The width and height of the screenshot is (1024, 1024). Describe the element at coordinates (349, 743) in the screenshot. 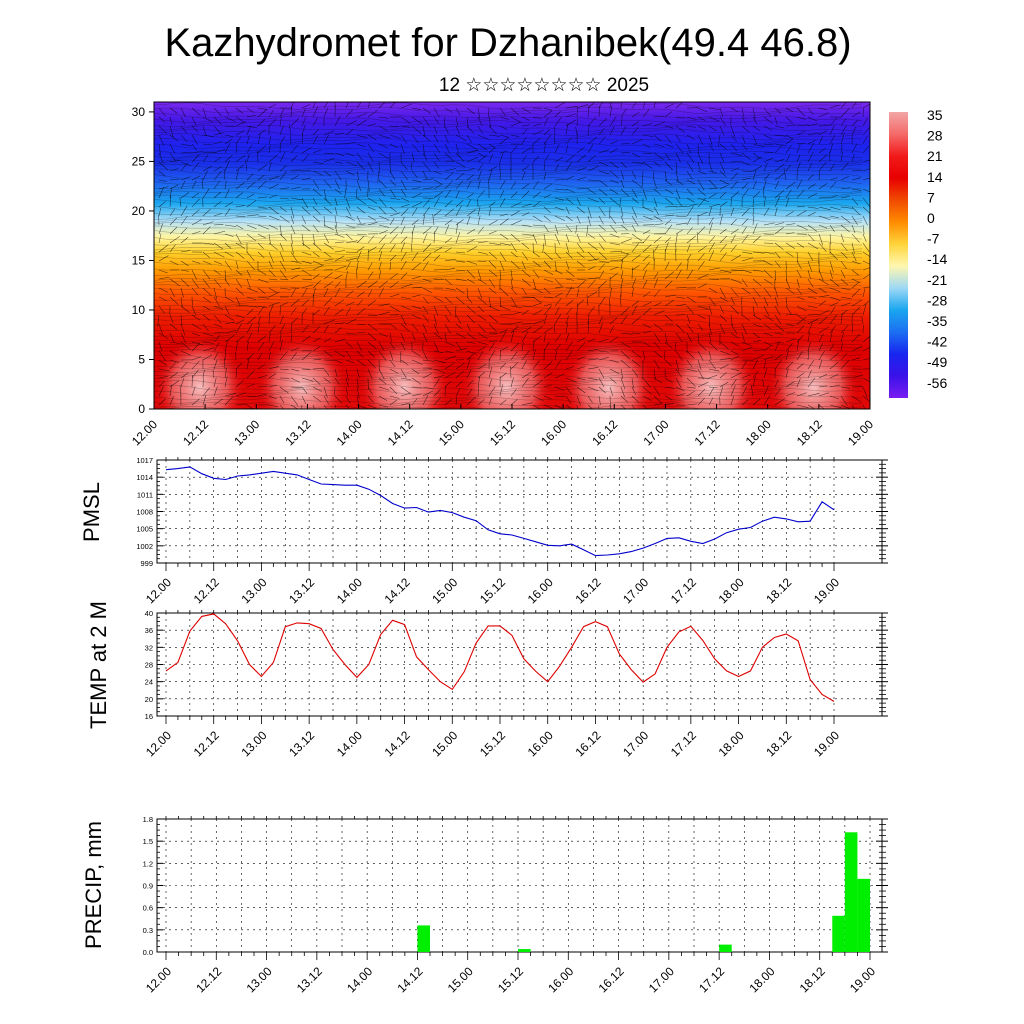

I see `xtick-label: 14.00` at that location.